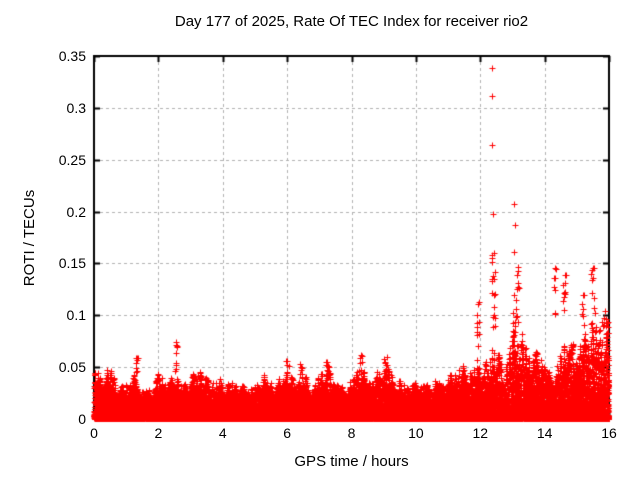 This screenshot has height=480, width=640. Describe the element at coordinates (94, 433) in the screenshot. I see `x-tick-label: 0` at that location.